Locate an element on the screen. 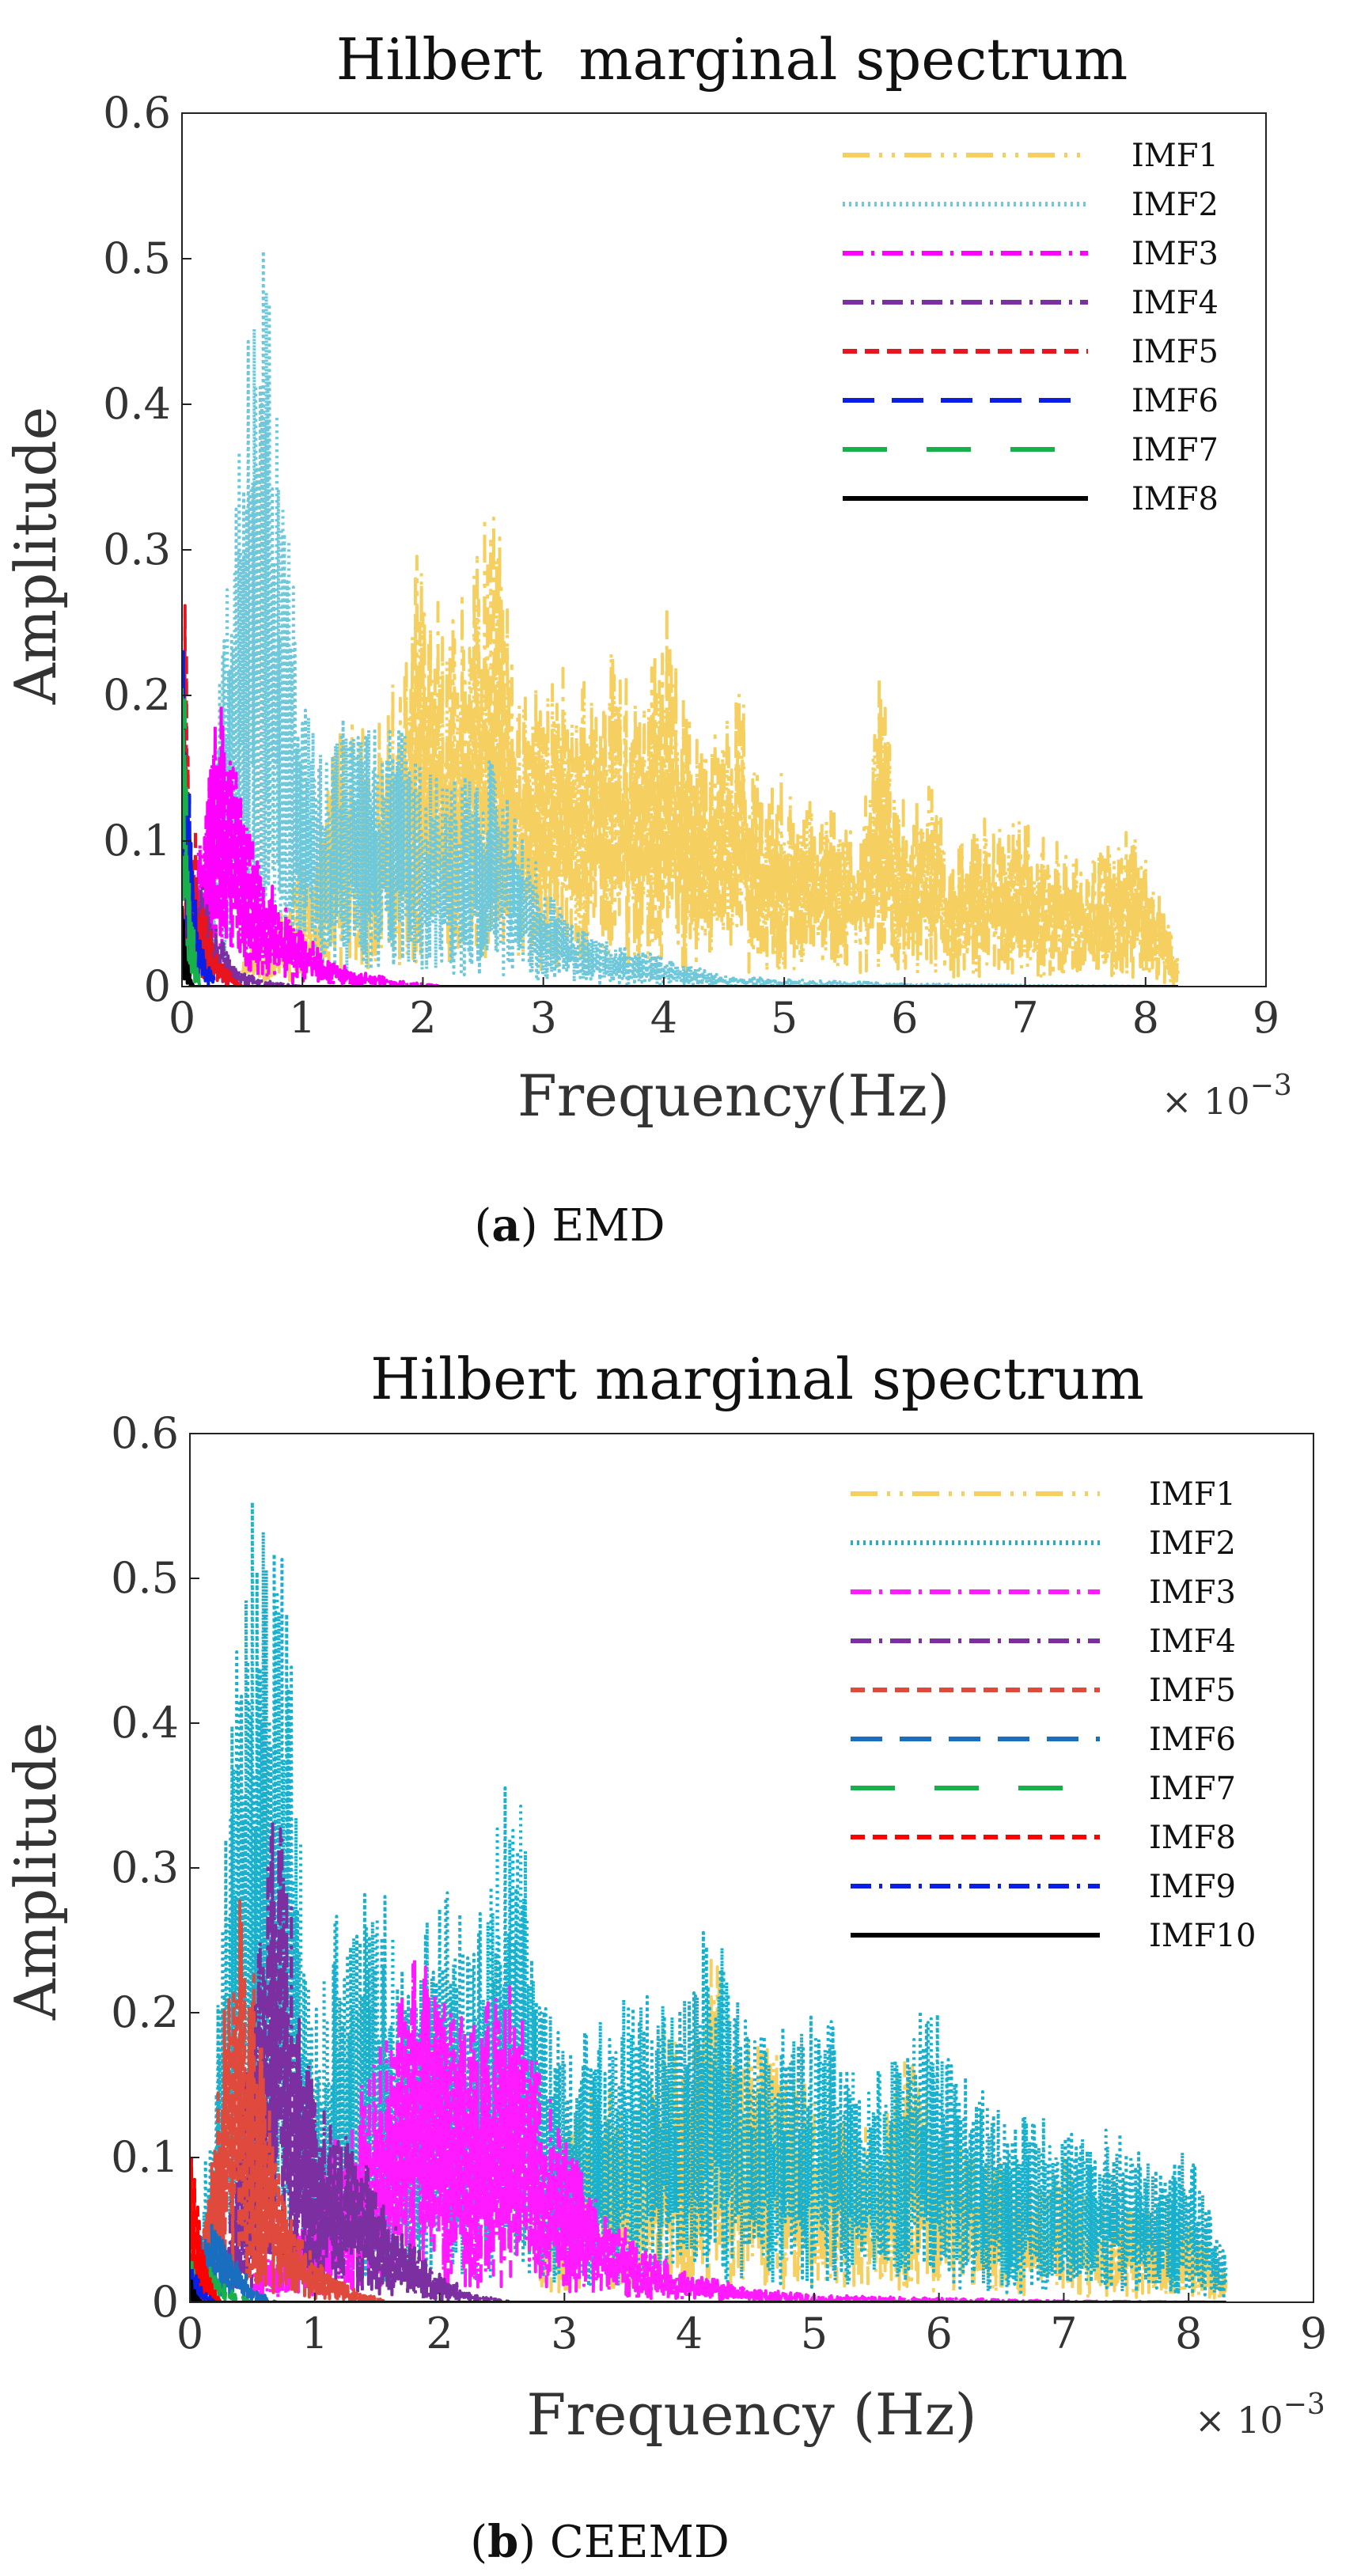 The image size is (1357, 2576). panel-caption: (a) EMD is located at coordinates (570, 1225).